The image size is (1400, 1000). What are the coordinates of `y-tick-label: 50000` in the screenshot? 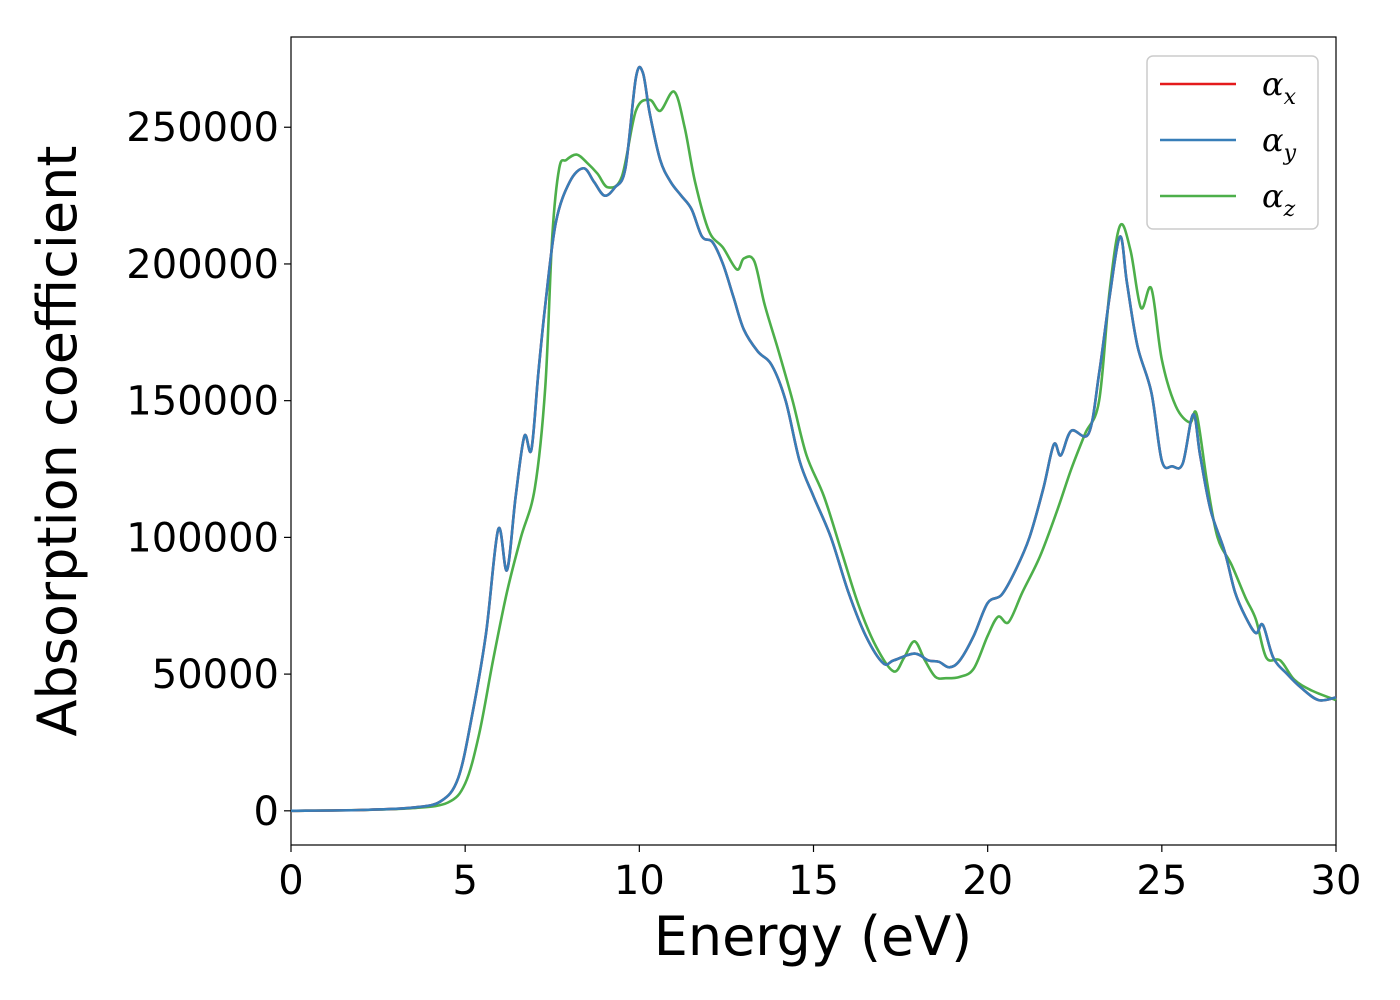 It's located at (215, 675).